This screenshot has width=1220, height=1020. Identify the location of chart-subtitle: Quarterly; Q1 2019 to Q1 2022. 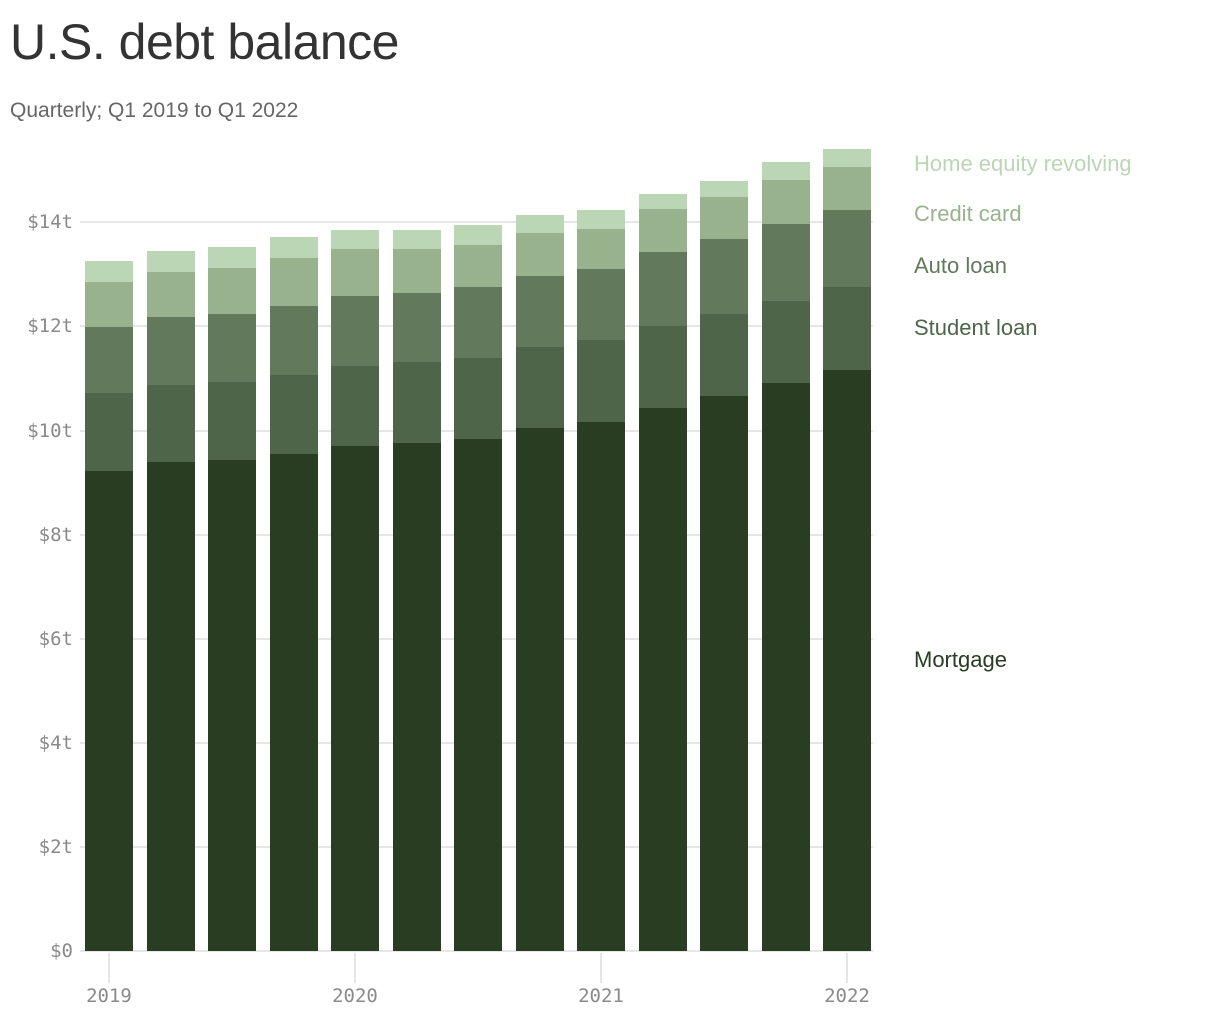
(154, 110).